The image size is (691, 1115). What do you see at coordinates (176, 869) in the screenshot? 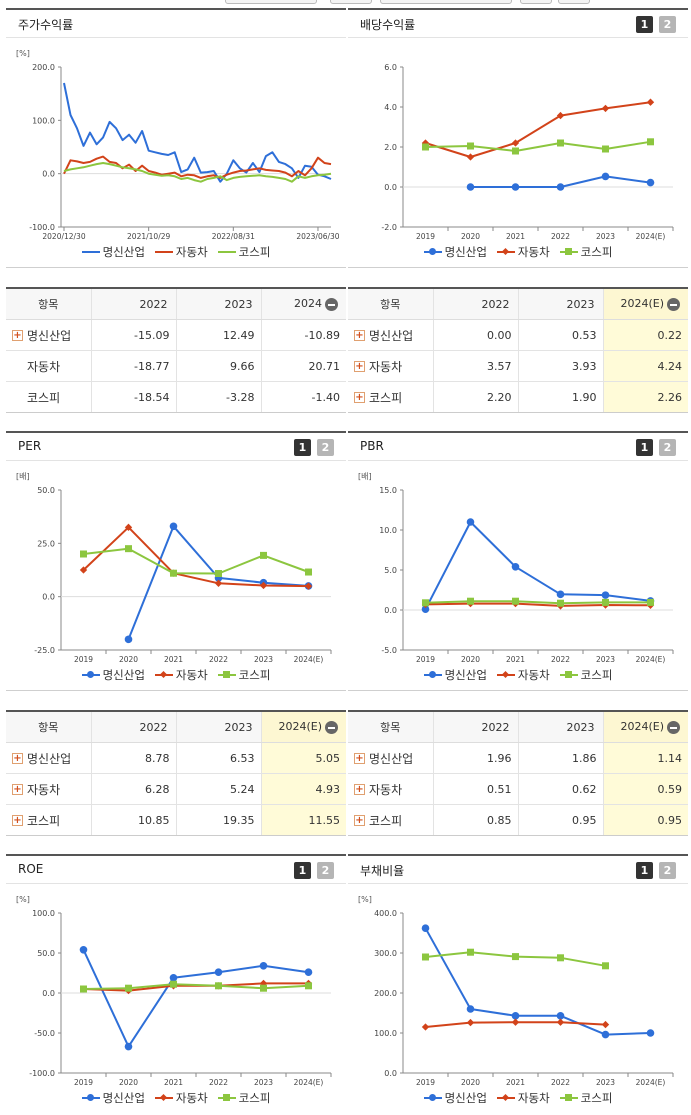
I see `panel-header: ROE 1 2` at bounding box center [176, 869].